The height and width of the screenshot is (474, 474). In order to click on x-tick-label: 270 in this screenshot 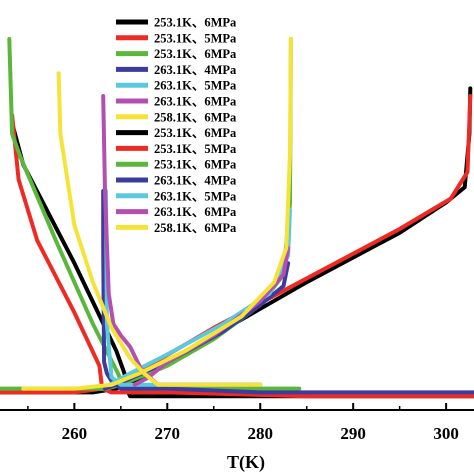, I will do `click(168, 433)`.